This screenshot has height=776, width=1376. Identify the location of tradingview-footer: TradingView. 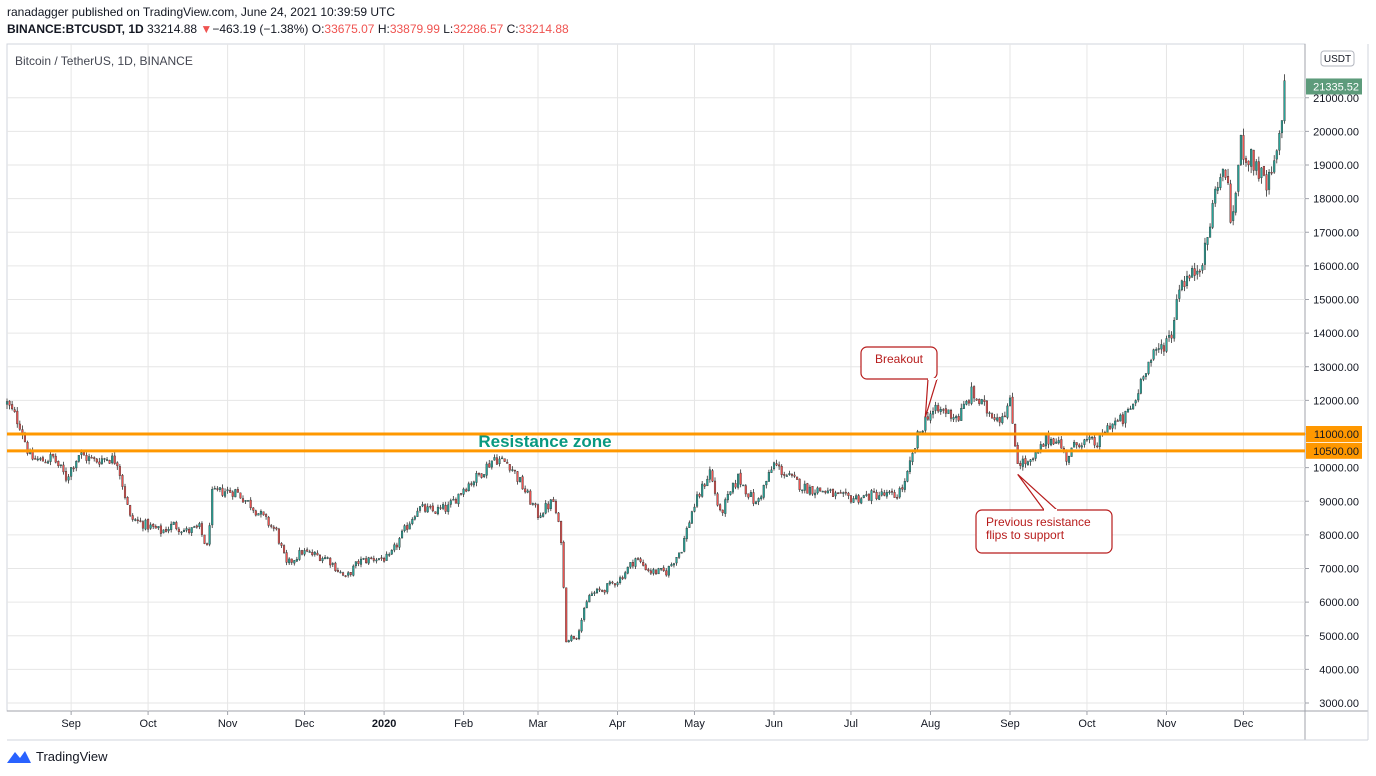
(57, 756).